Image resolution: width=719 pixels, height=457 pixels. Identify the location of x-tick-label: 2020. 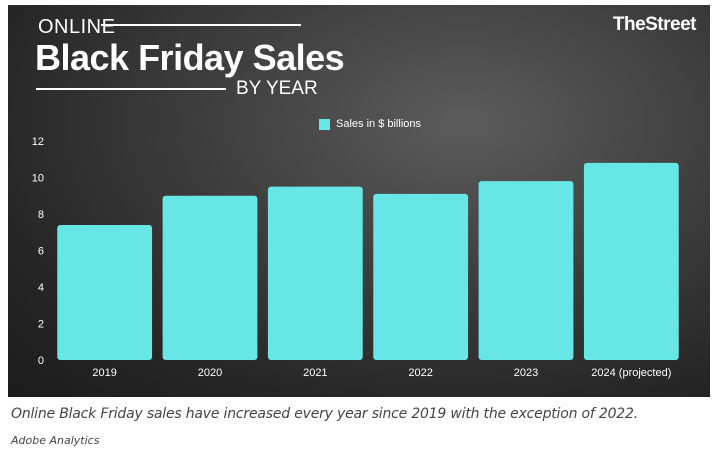
(210, 373).